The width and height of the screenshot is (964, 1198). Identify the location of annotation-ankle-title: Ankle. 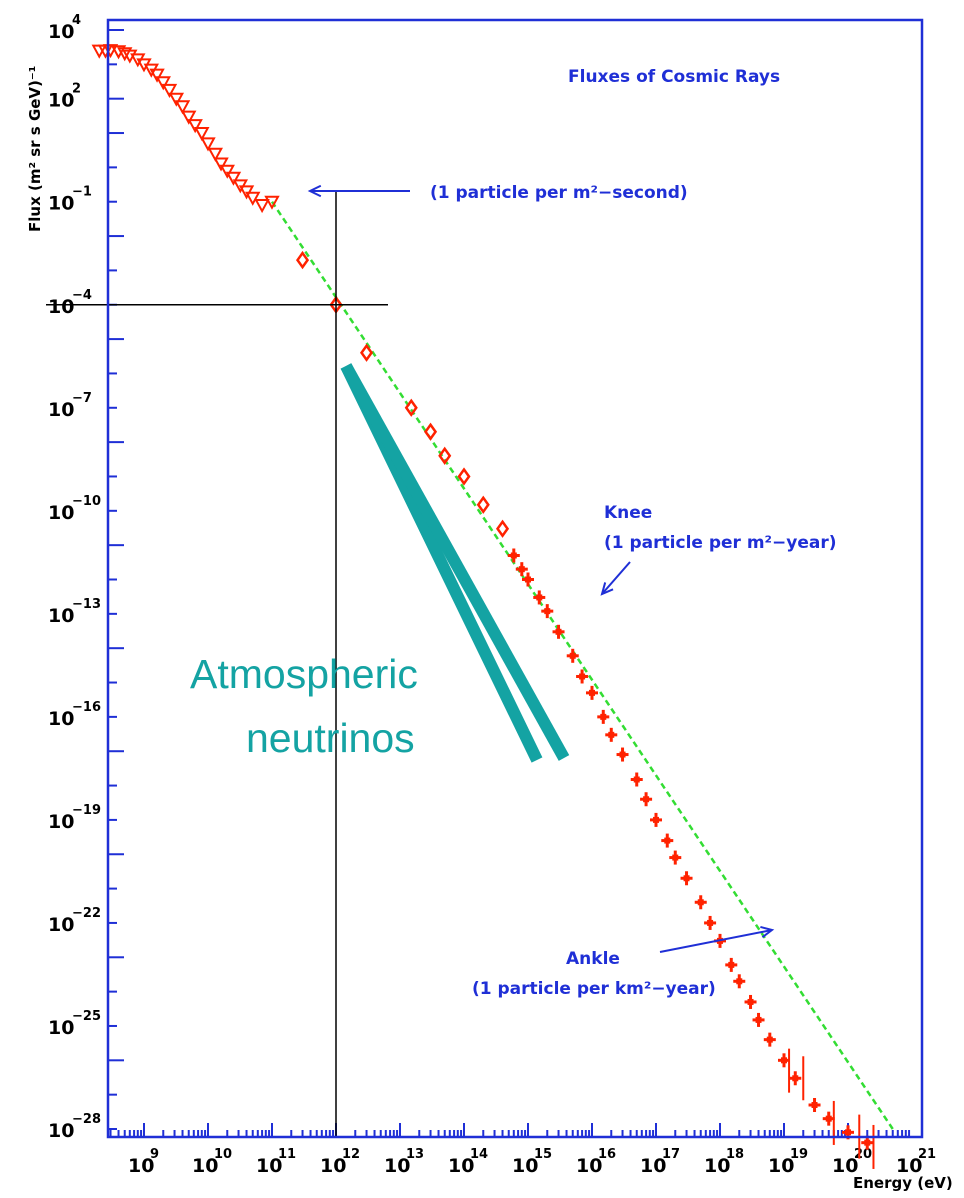
(593, 959).